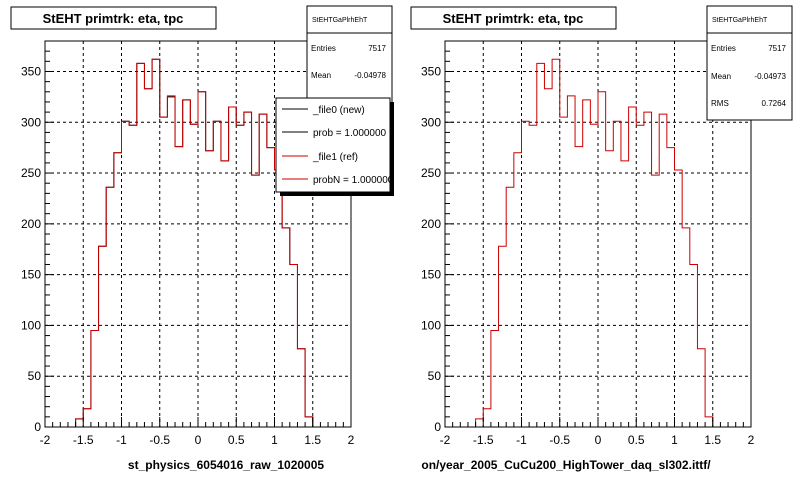  I want to click on legend-frame, so click(333, 145).